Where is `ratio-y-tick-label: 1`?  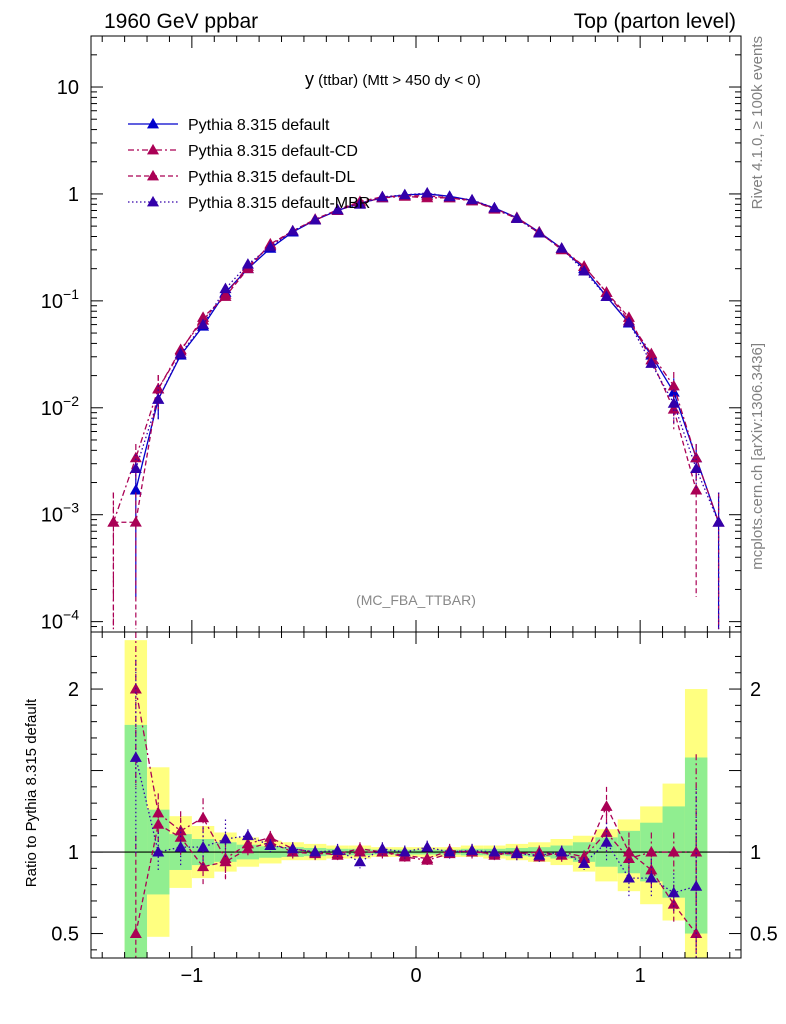 ratio-y-tick-label: 1 is located at coordinates (73, 853).